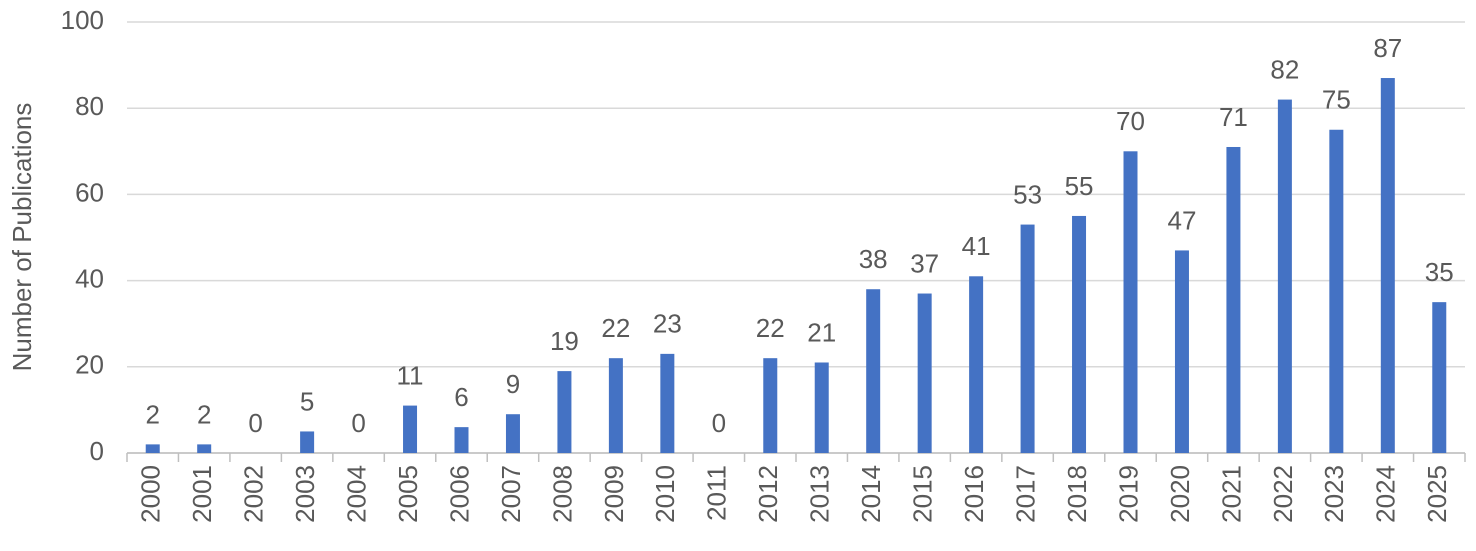  I want to click on x-tick-label: 2013, so click(820, 494).